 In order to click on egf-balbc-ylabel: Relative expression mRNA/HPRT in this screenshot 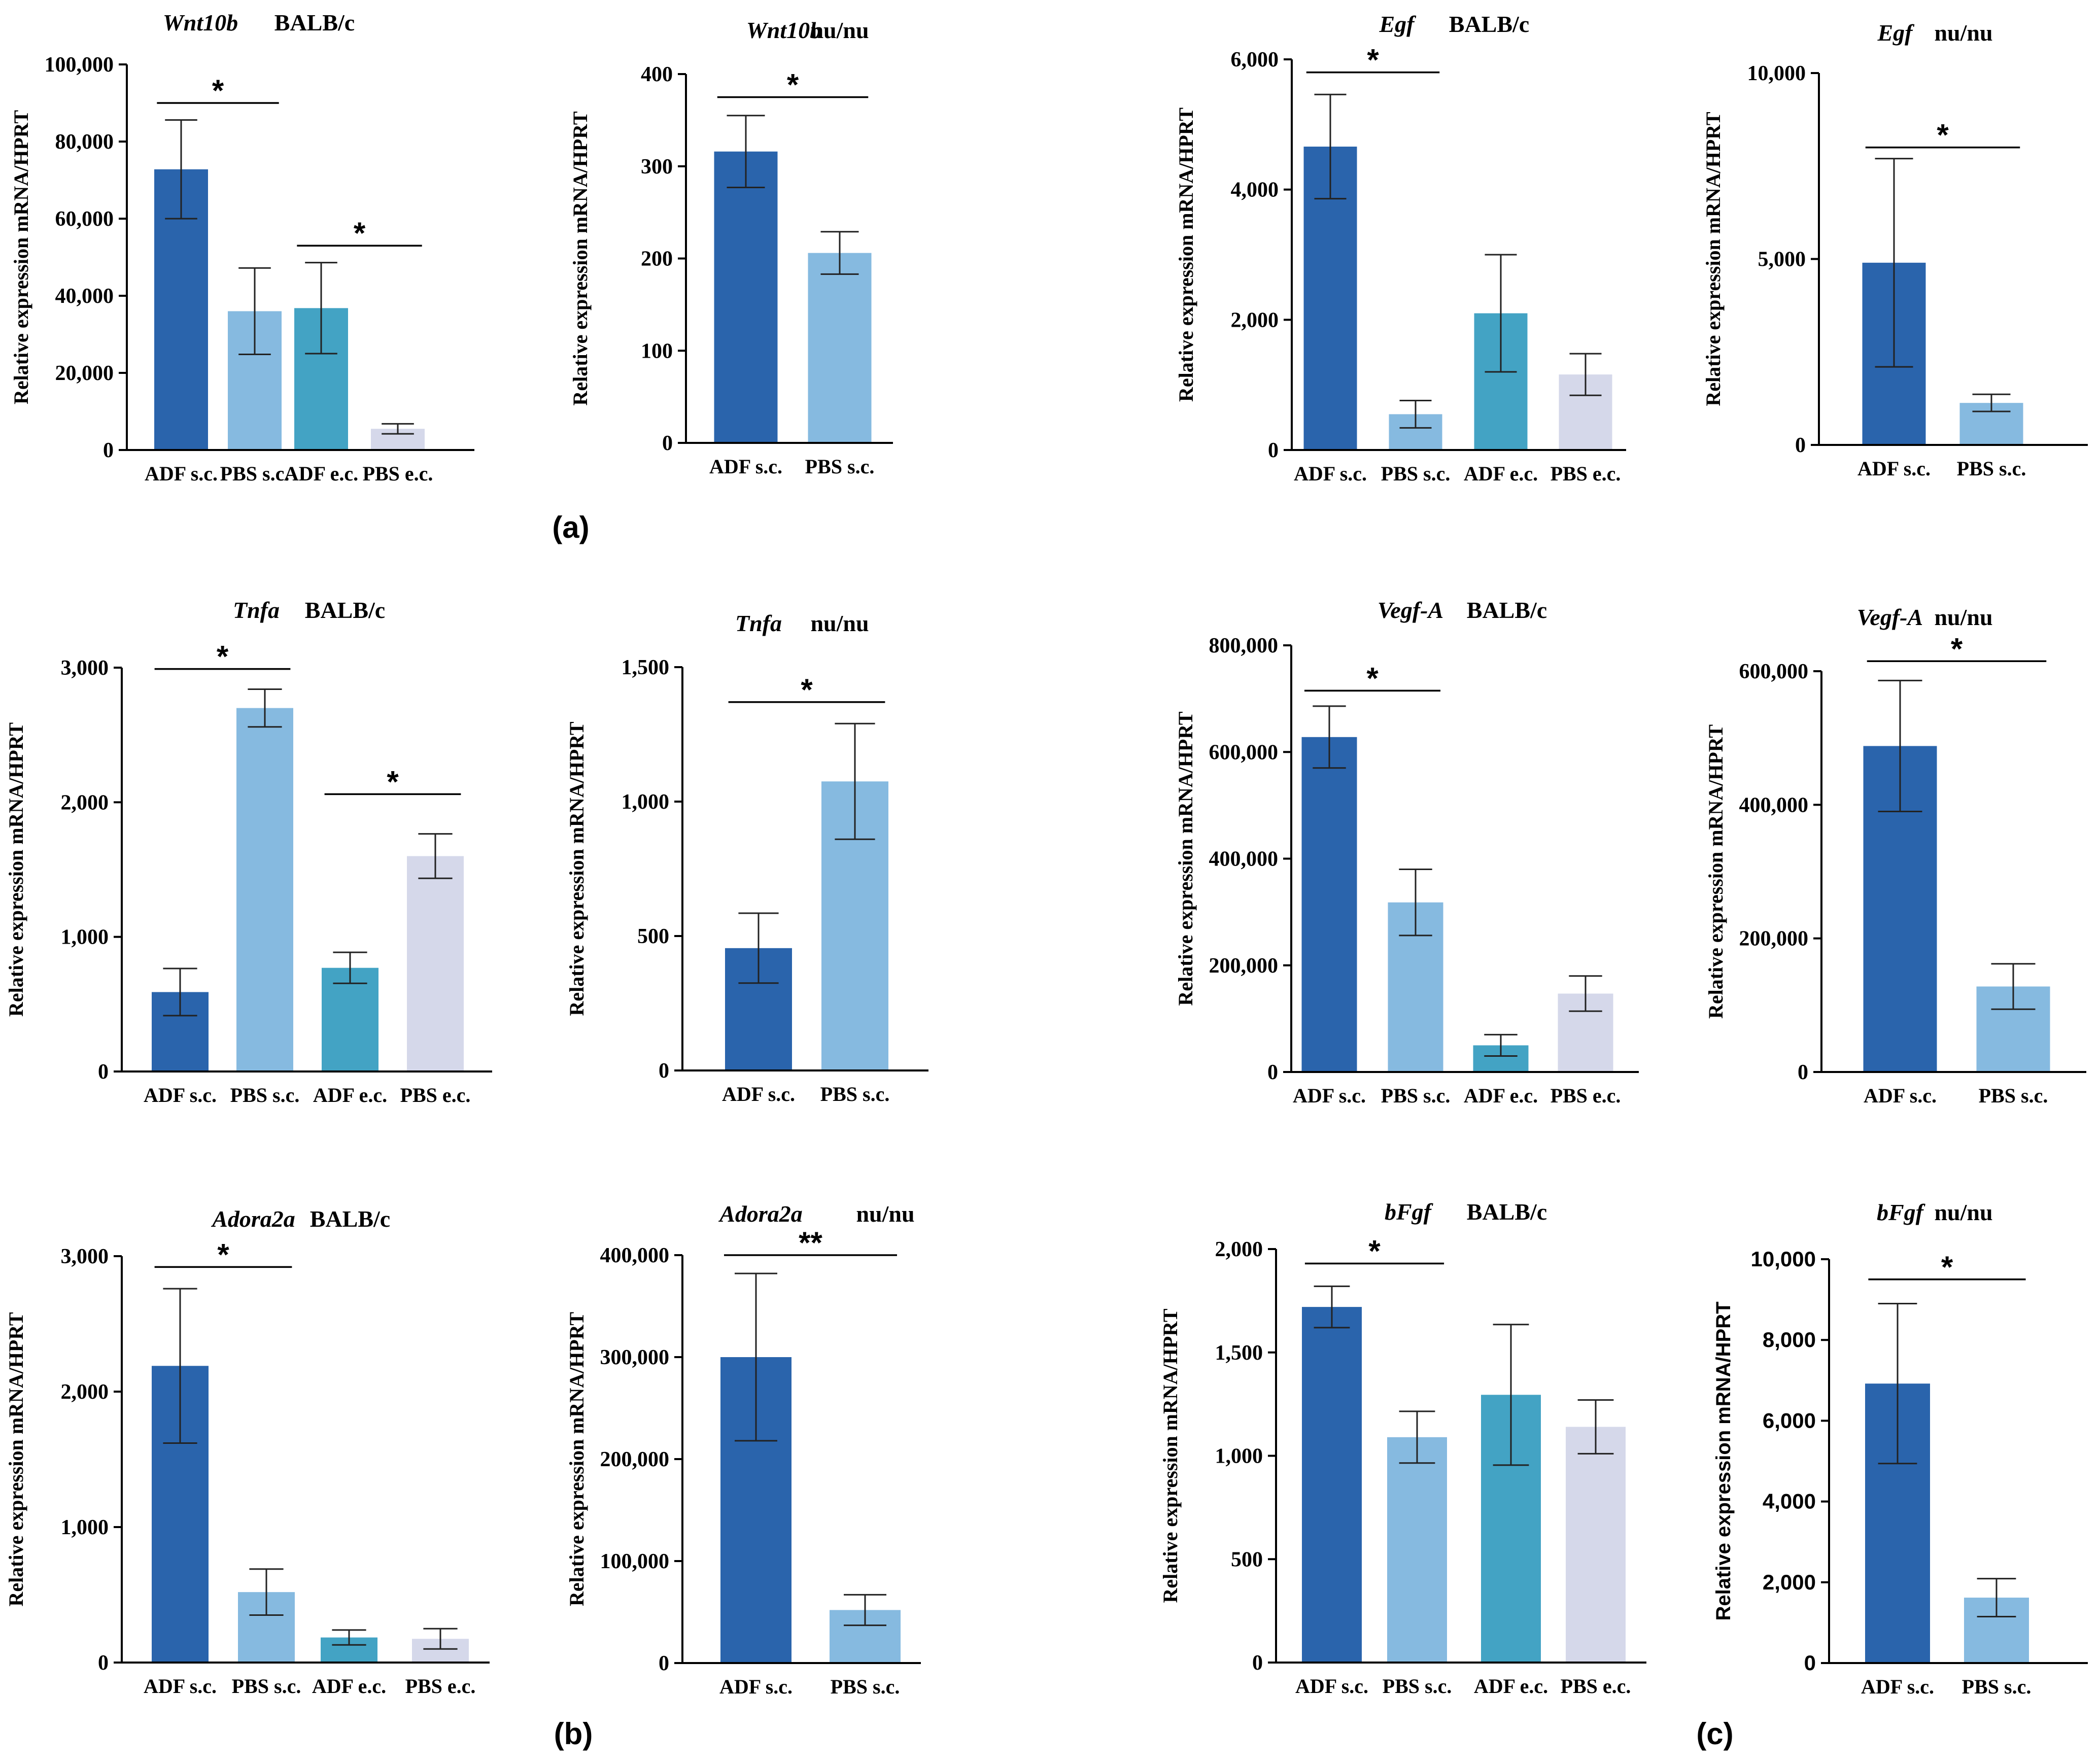, I will do `click(1186, 255)`.